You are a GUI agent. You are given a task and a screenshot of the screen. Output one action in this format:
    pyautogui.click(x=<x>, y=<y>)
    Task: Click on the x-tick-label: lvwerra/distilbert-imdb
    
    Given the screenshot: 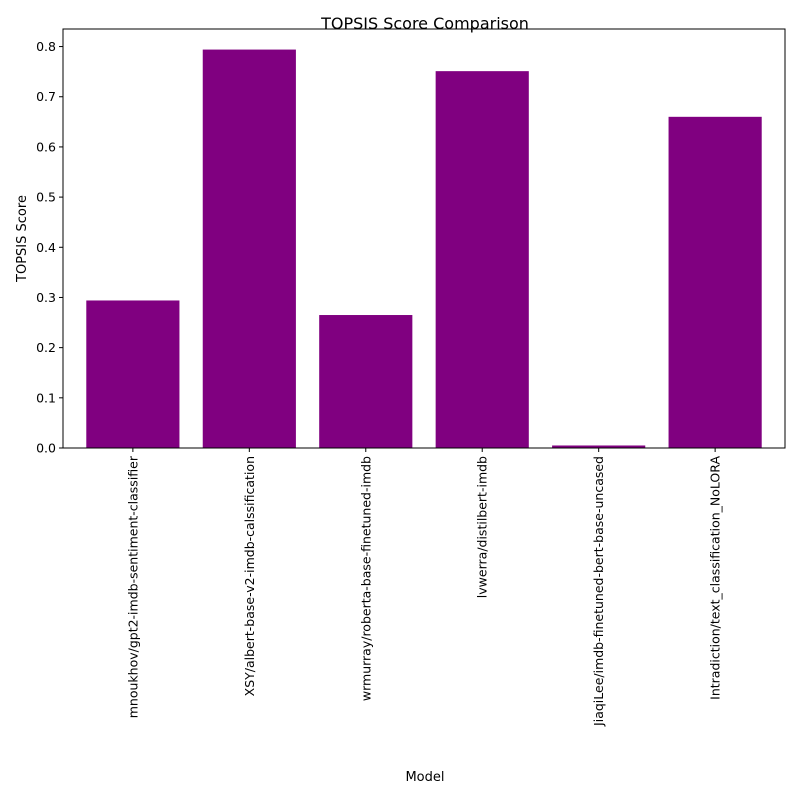 What is the action you would take?
    pyautogui.click(x=482, y=527)
    